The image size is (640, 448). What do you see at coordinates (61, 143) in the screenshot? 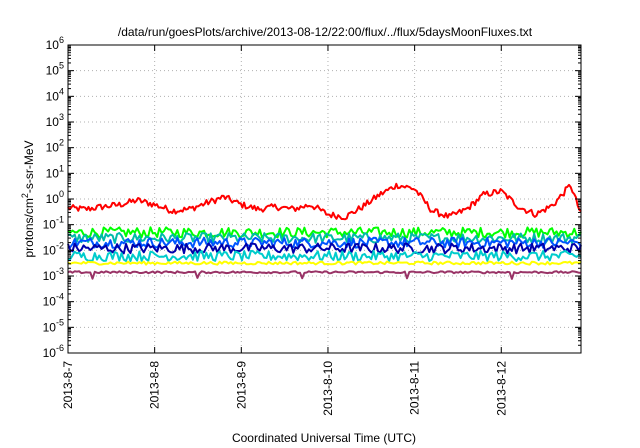
I see `y-tick-exp: 2` at bounding box center [61, 143].